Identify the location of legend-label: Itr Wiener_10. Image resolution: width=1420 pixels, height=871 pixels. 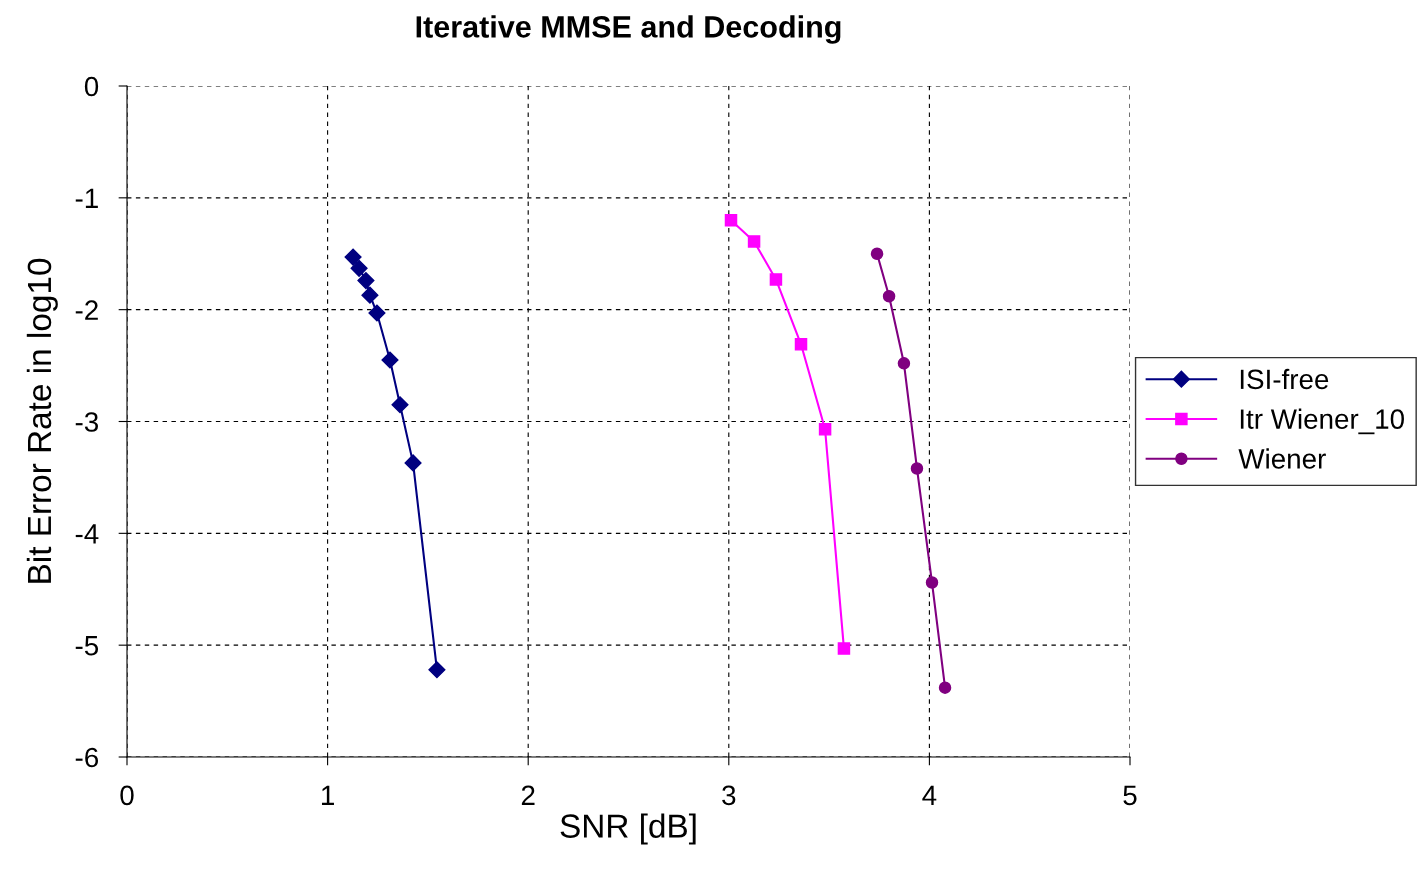
(1322, 421).